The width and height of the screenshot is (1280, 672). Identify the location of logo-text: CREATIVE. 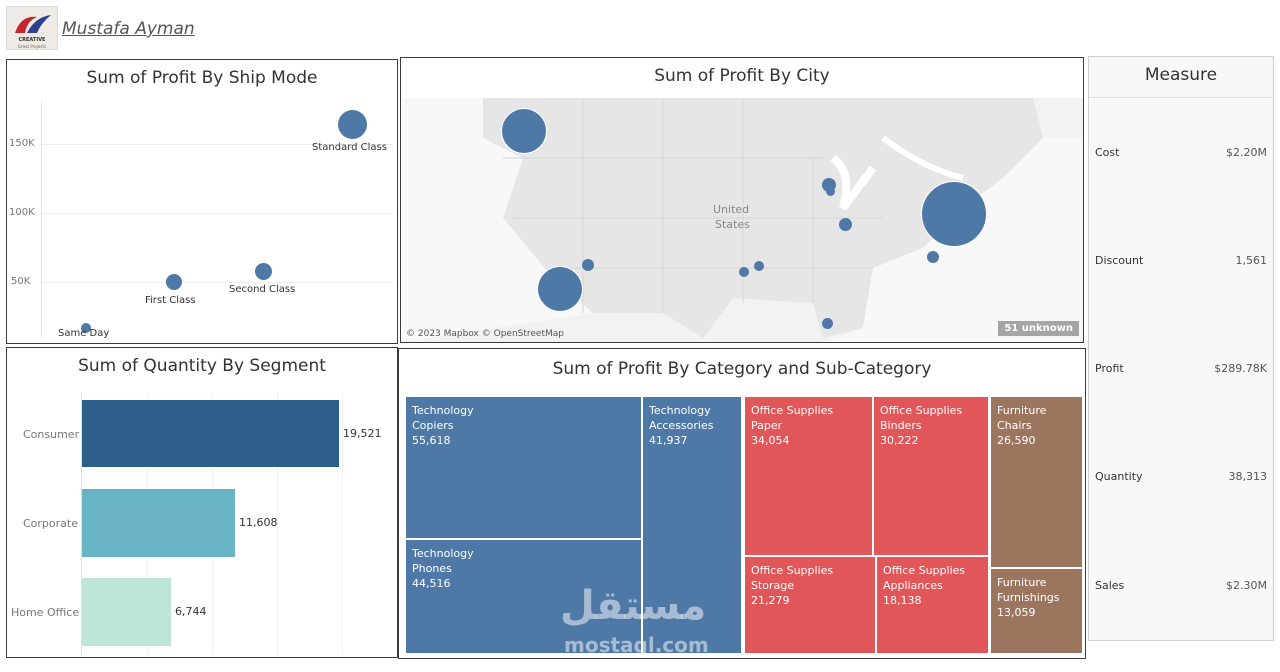
(32, 40).